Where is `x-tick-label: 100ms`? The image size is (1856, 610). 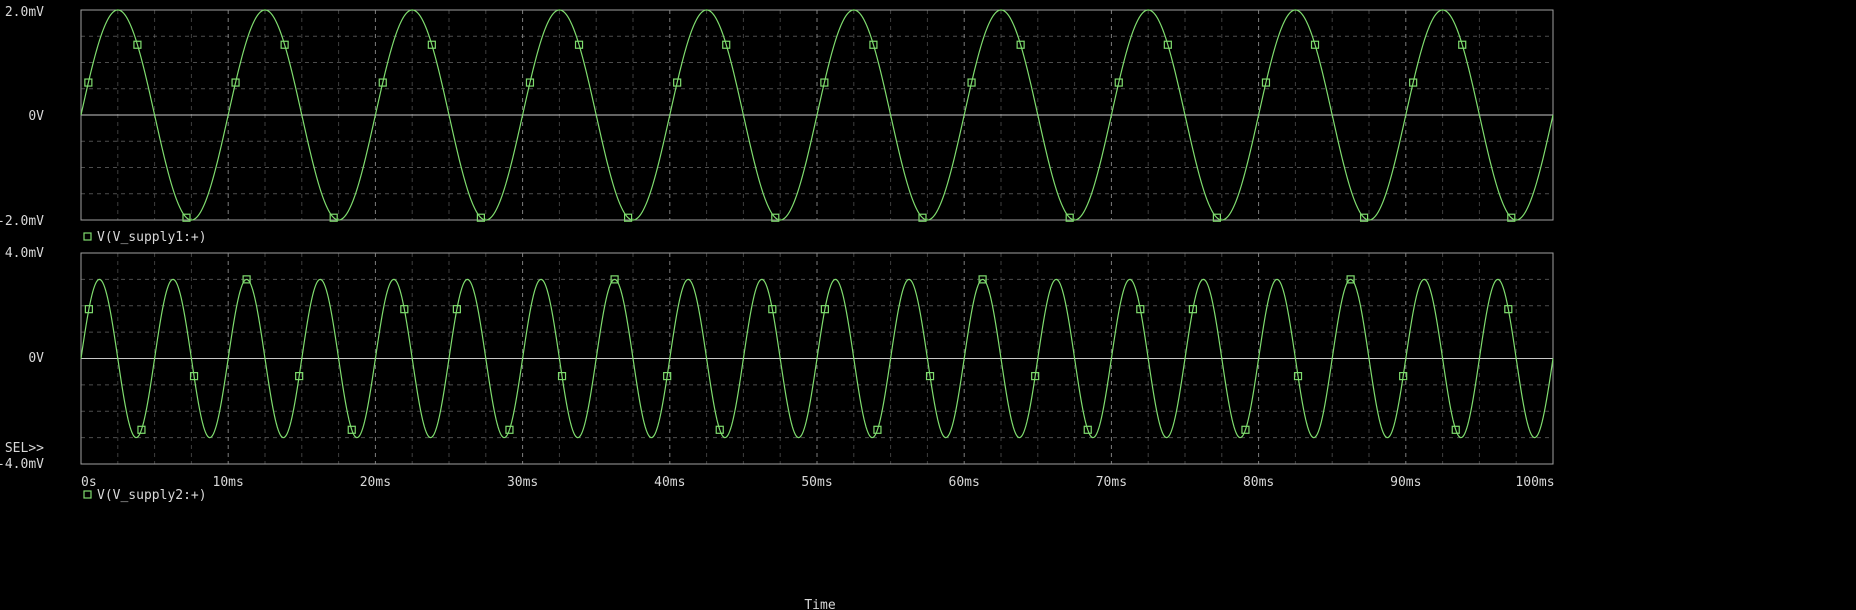 x-tick-label: 100ms is located at coordinates (1534, 482).